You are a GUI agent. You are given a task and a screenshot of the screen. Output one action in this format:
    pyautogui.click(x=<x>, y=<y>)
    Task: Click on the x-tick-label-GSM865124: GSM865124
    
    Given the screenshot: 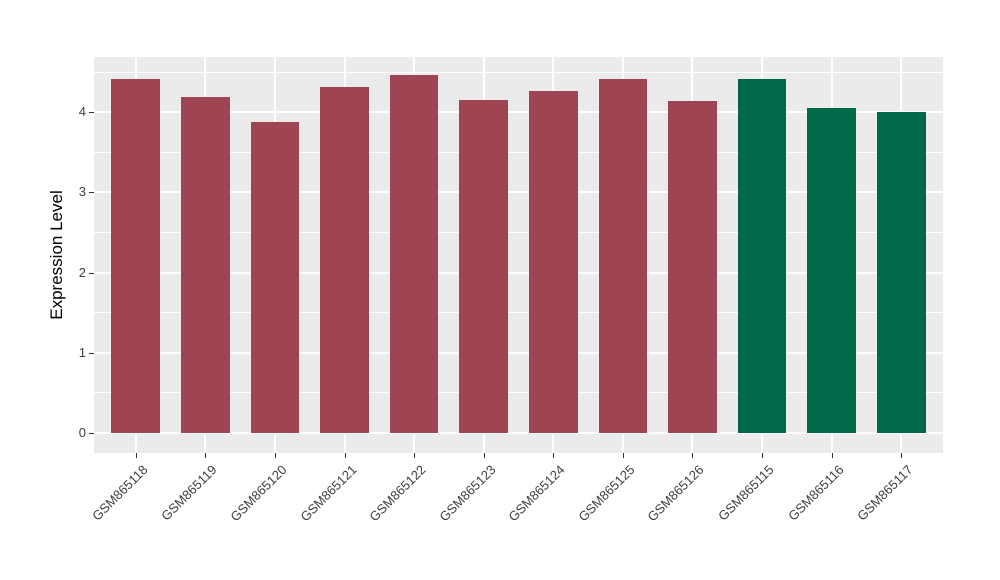 What is the action you would take?
    pyautogui.click(x=536, y=493)
    